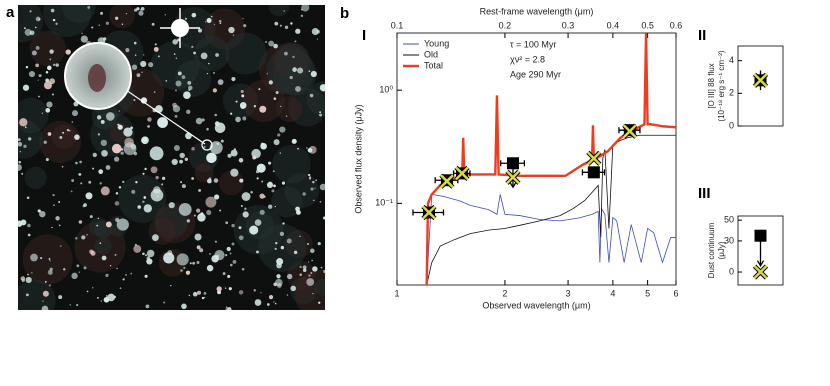  Describe the element at coordinates (504, 293) in the screenshot. I see `x-tick-label: 2` at that location.